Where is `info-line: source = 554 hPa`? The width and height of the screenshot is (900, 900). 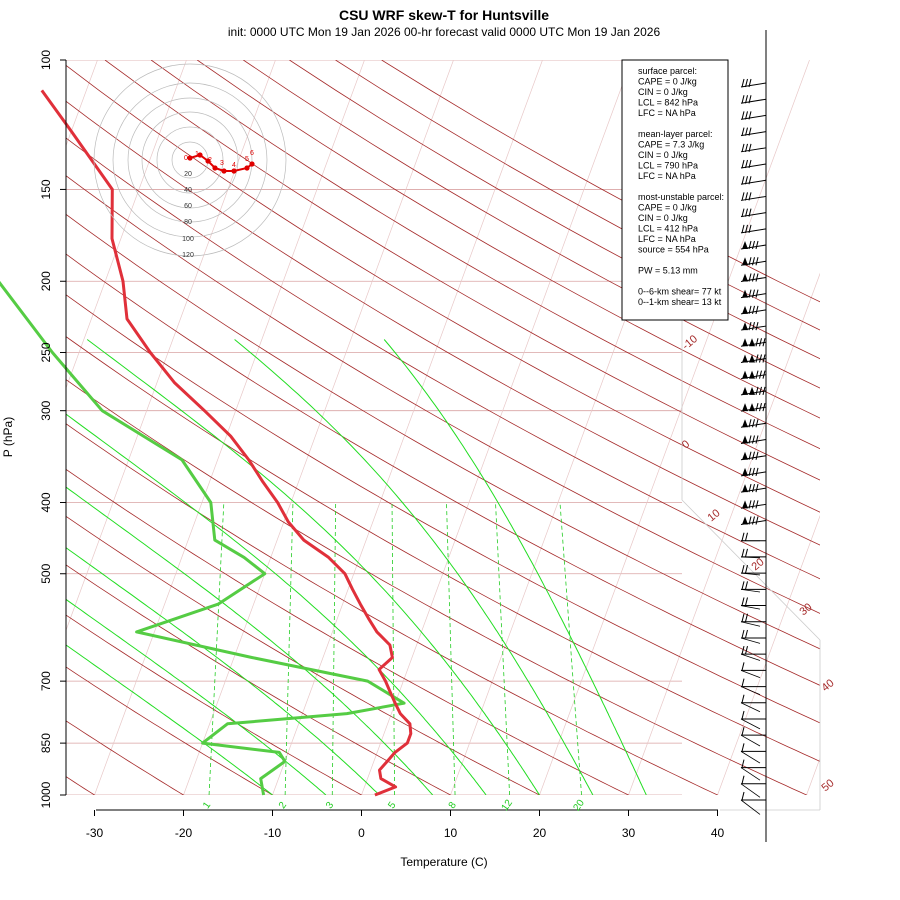 info-line: source = 554 hPa is located at coordinates (673, 250).